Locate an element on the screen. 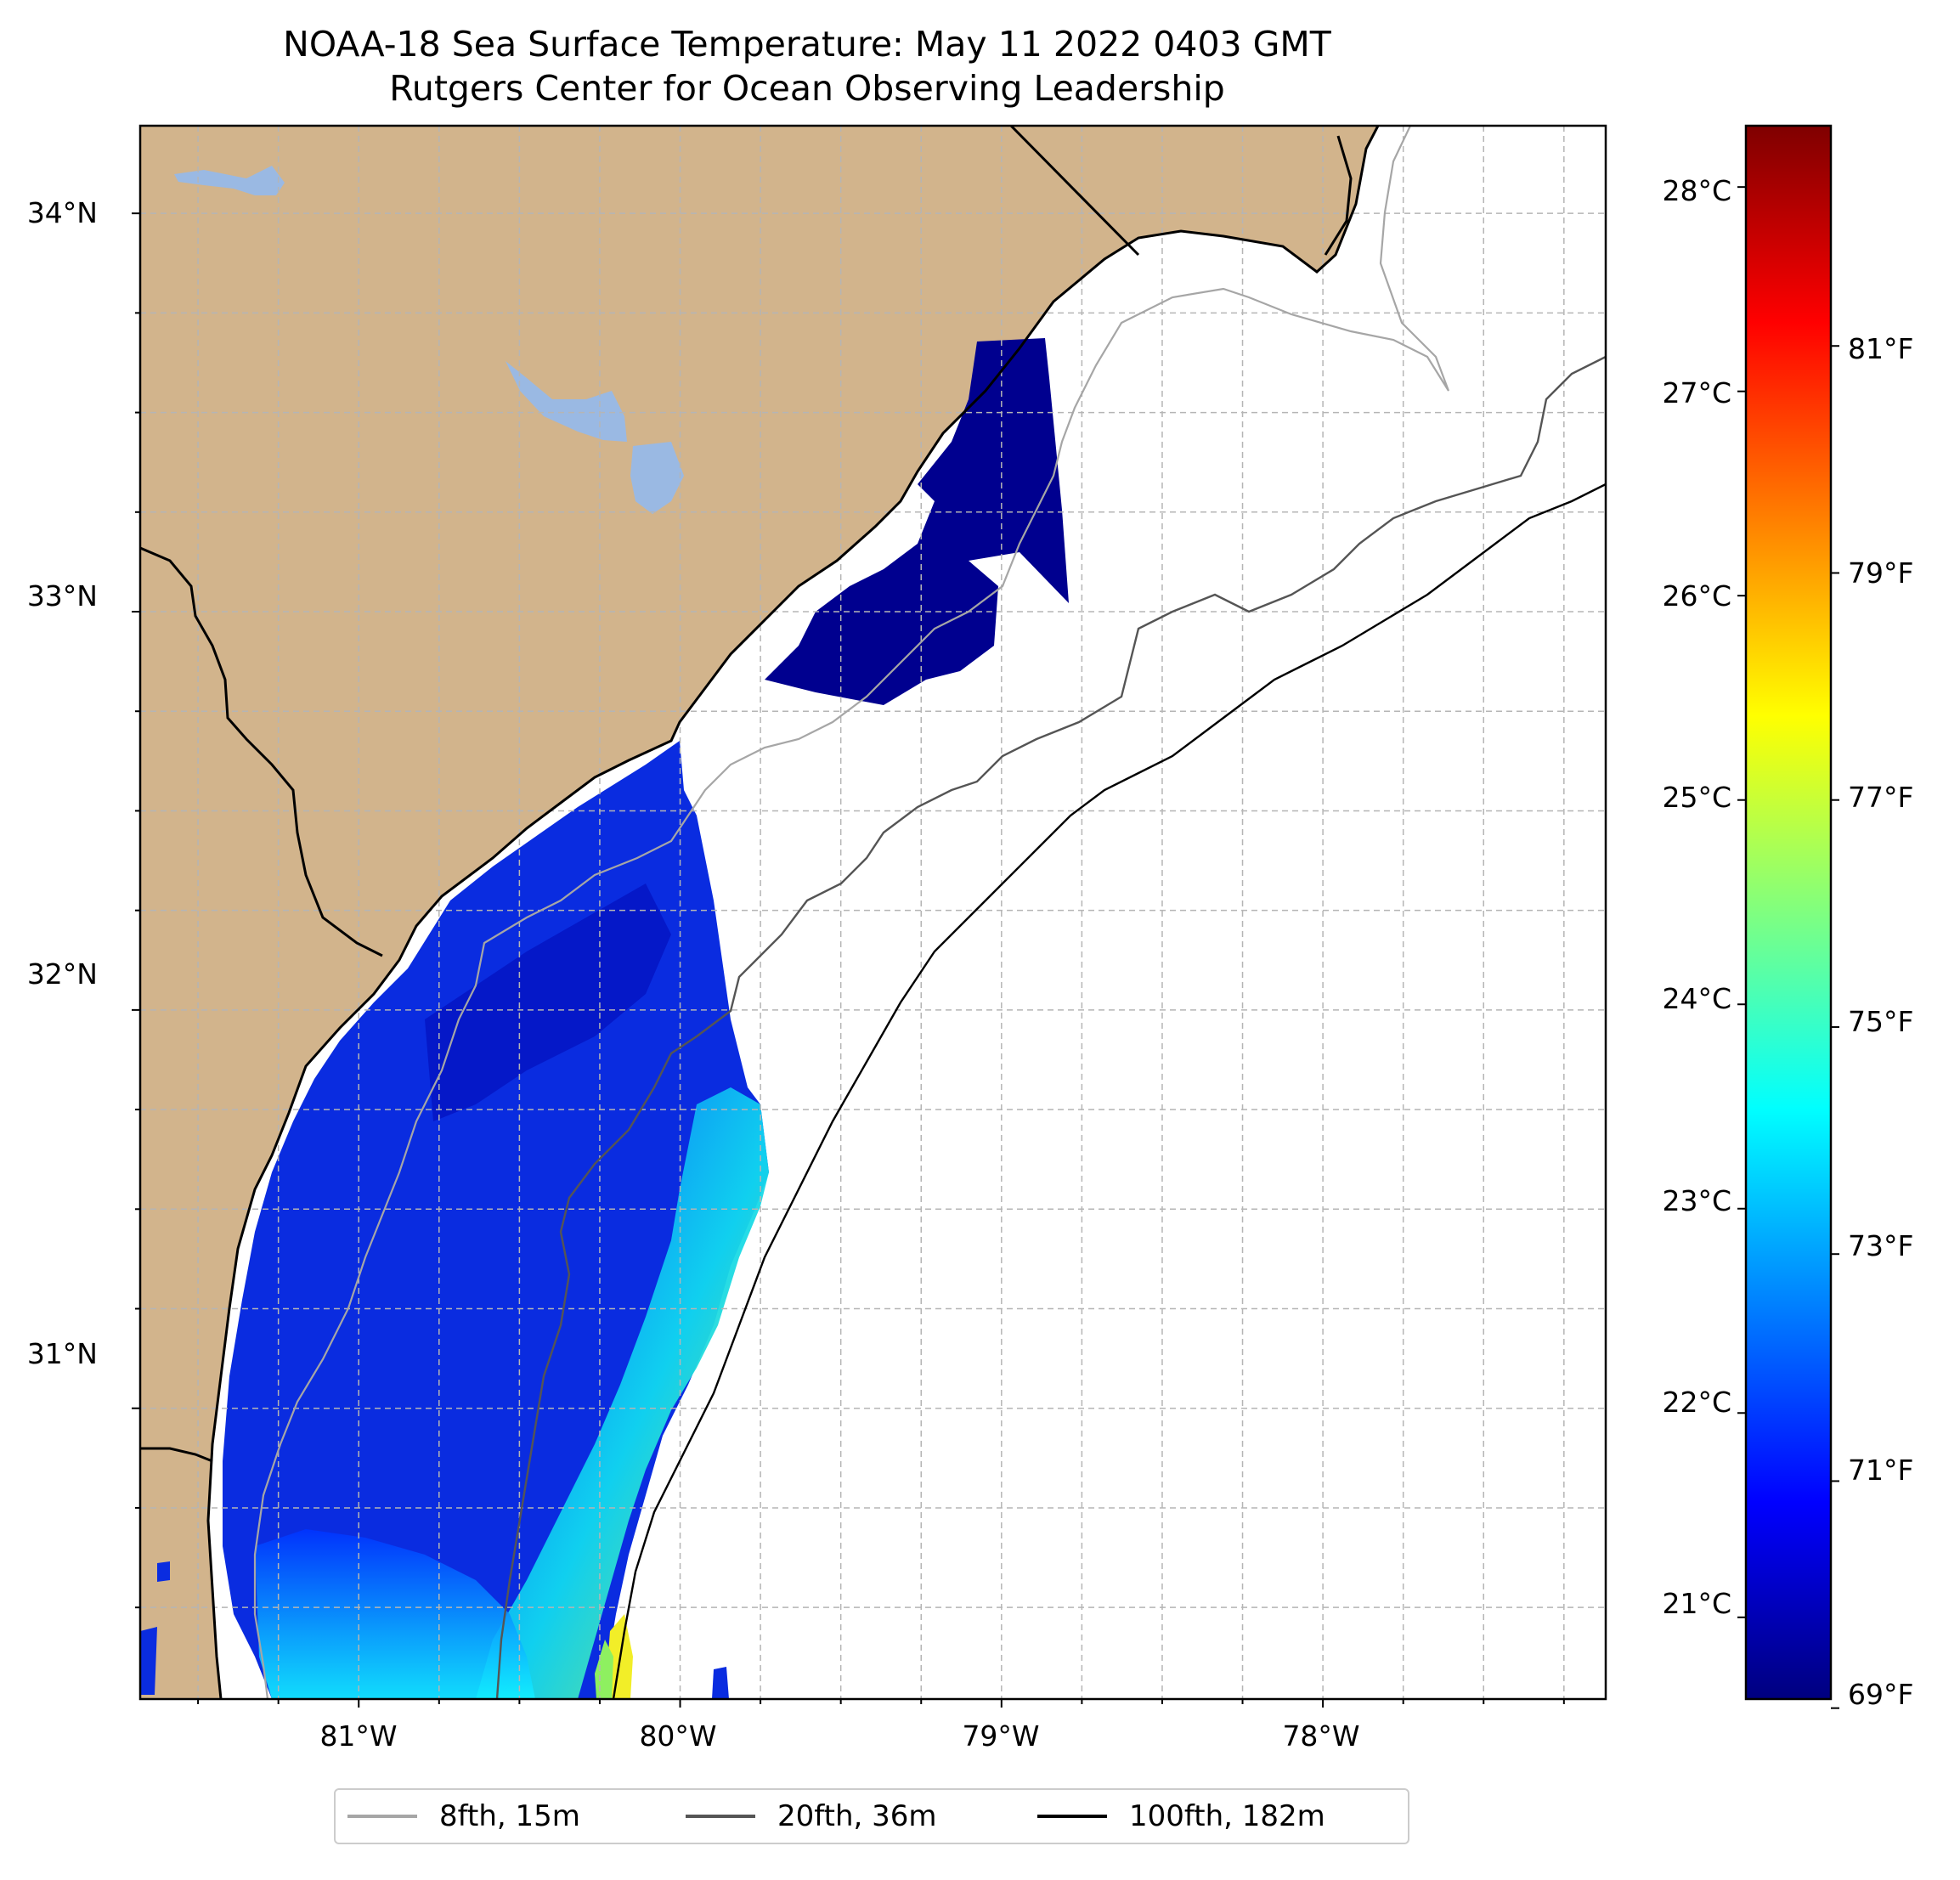 The width and height of the screenshot is (1960, 1880). lat-label: 32°N is located at coordinates (62, 974).